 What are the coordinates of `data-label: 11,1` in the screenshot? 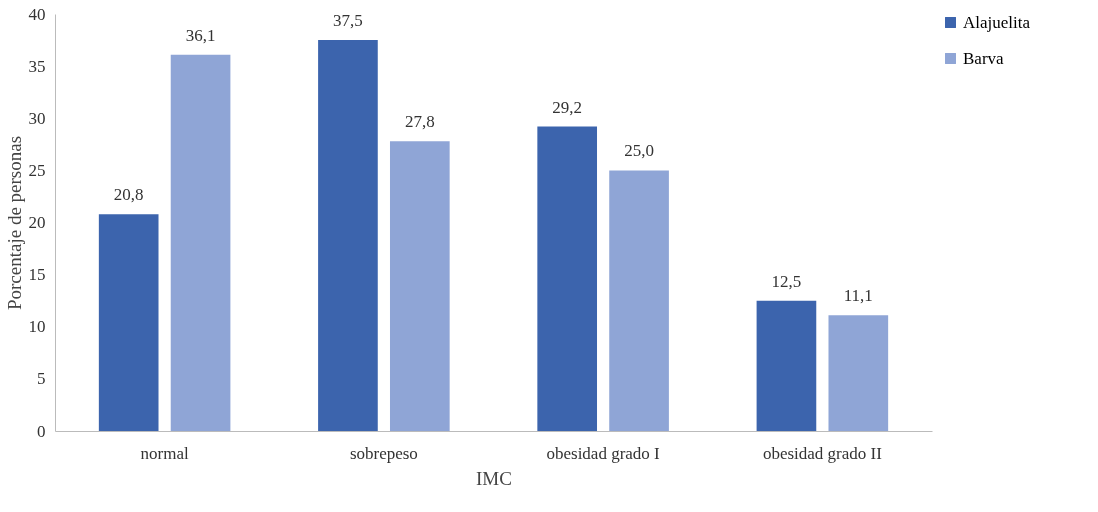 It's located at (858, 296).